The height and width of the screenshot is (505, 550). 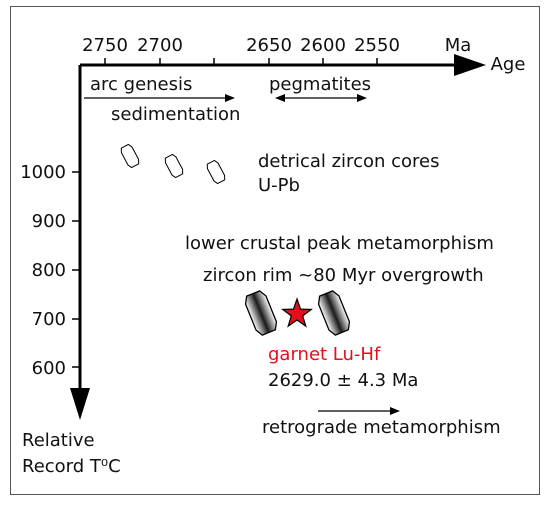 I want to click on temperature-tick-label: 800, so click(x=49, y=270).